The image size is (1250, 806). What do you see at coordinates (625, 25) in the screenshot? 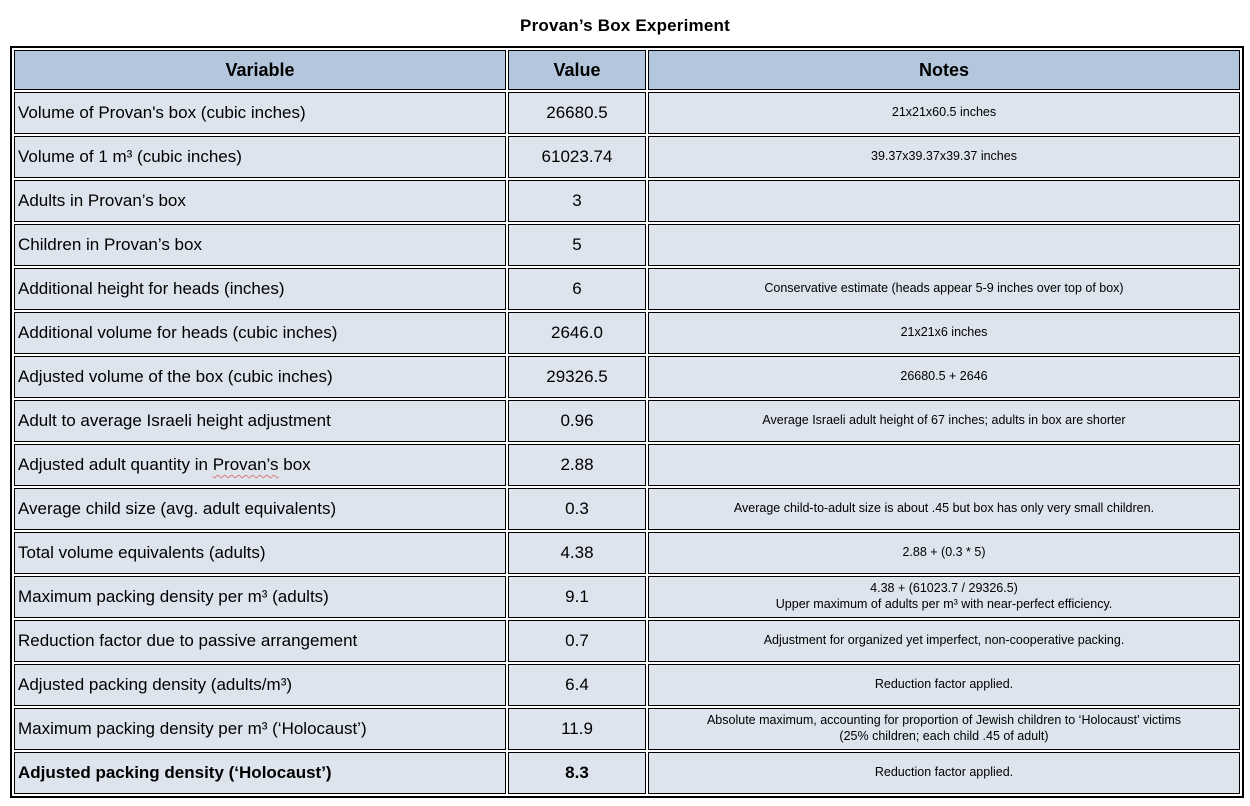
I see `page-title: Provan’s Box Experiment` at bounding box center [625, 25].